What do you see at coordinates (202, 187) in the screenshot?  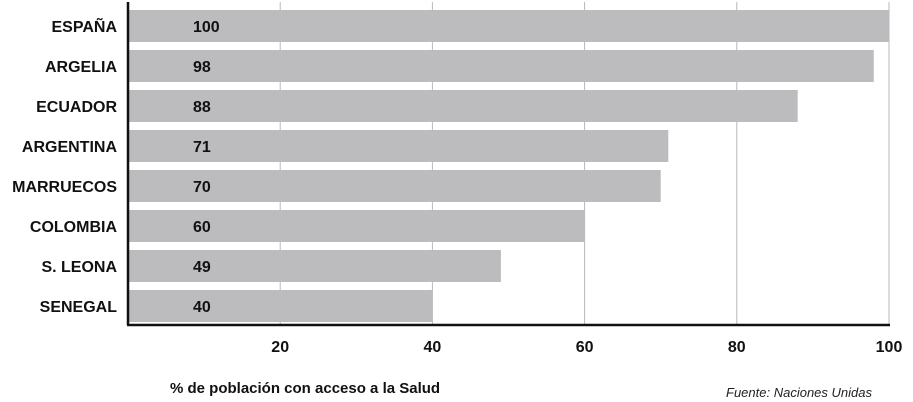 I see `value-label-marruecos: 70` at bounding box center [202, 187].